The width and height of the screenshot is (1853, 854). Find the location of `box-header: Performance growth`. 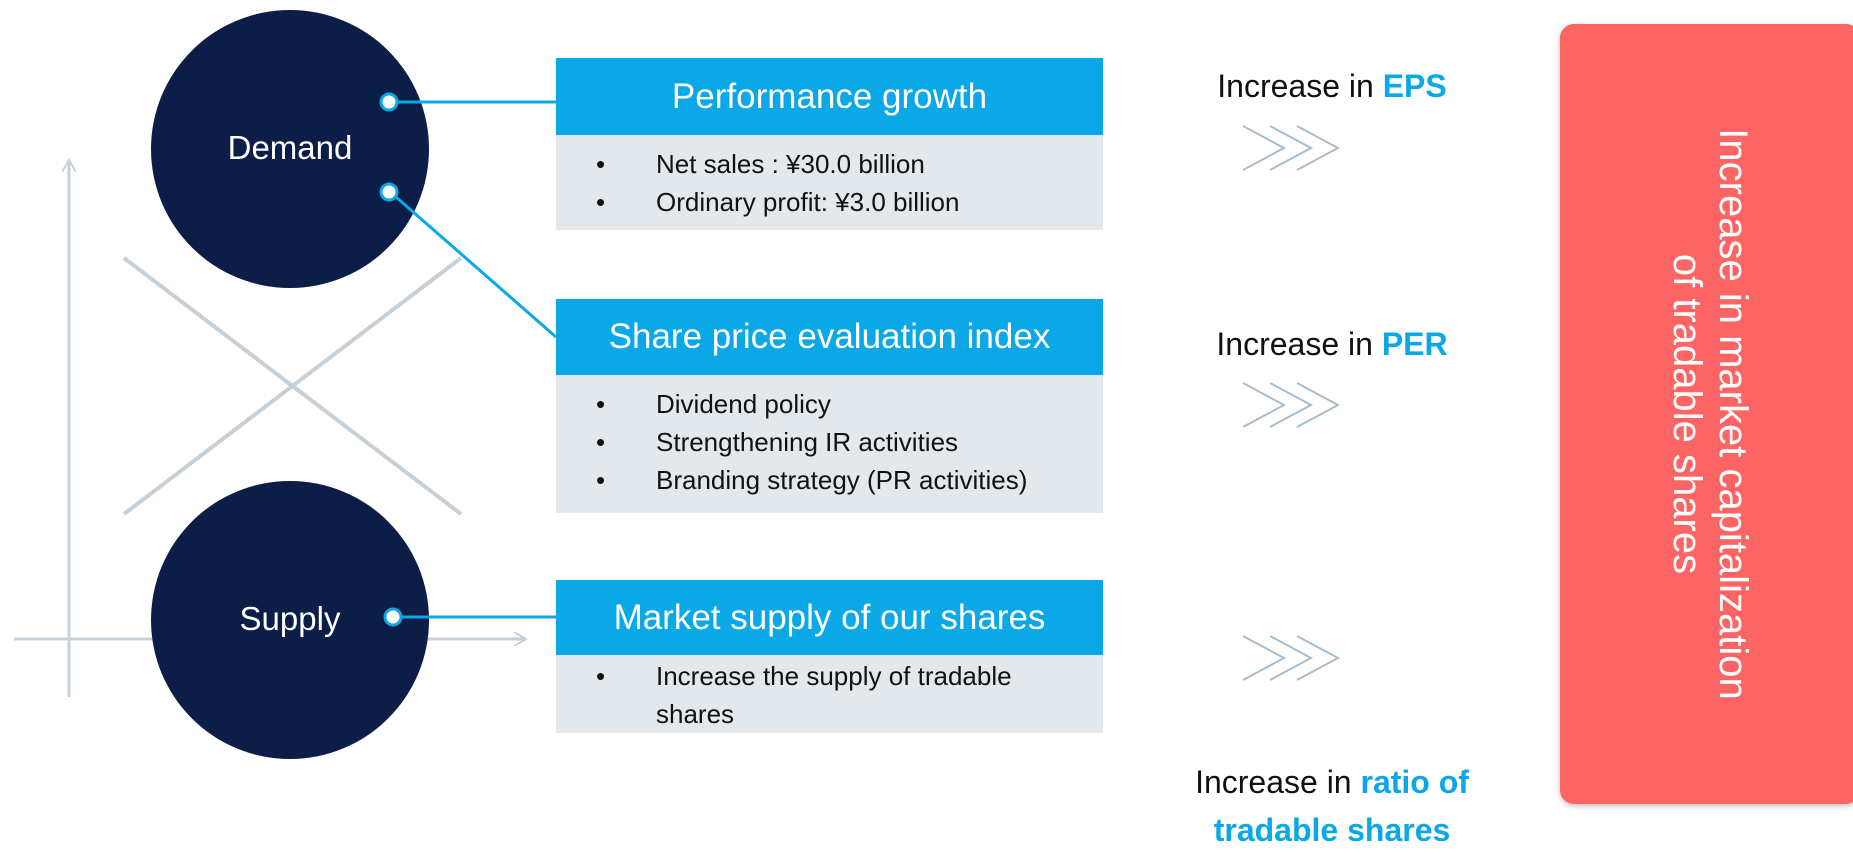

box-header: Performance growth is located at coordinates (829, 96).